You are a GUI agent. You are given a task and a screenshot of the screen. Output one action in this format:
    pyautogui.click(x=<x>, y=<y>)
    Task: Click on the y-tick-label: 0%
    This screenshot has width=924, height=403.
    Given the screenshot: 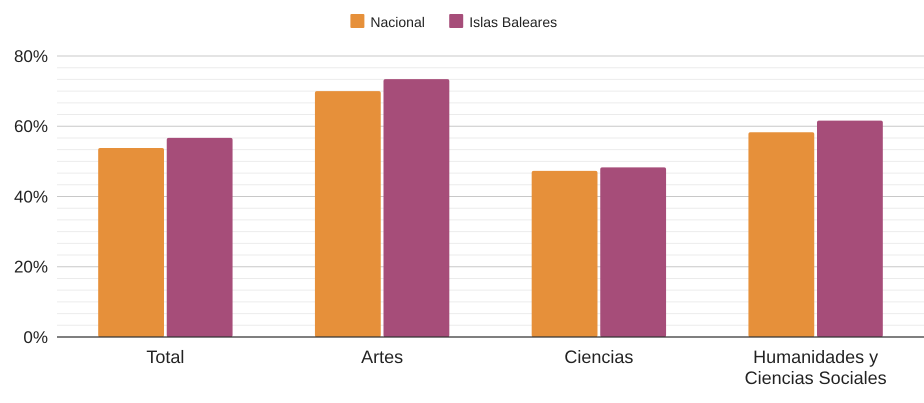 What is the action you would take?
    pyautogui.click(x=35, y=337)
    